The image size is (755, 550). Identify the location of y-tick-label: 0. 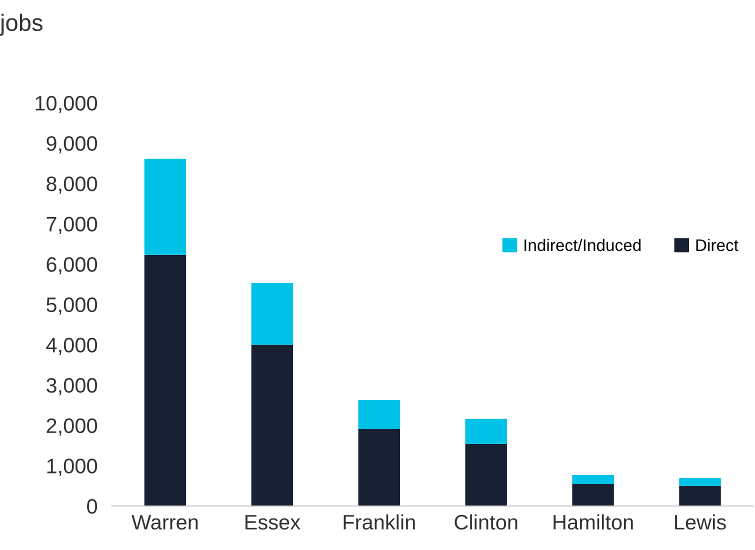
(92, 506).